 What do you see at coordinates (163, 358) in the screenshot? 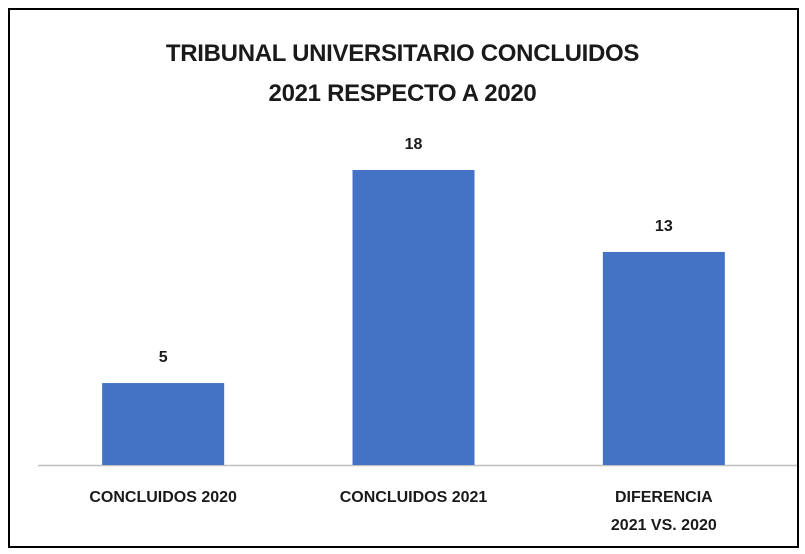
I see `value-label: 5` at bounding box center [163, 358].